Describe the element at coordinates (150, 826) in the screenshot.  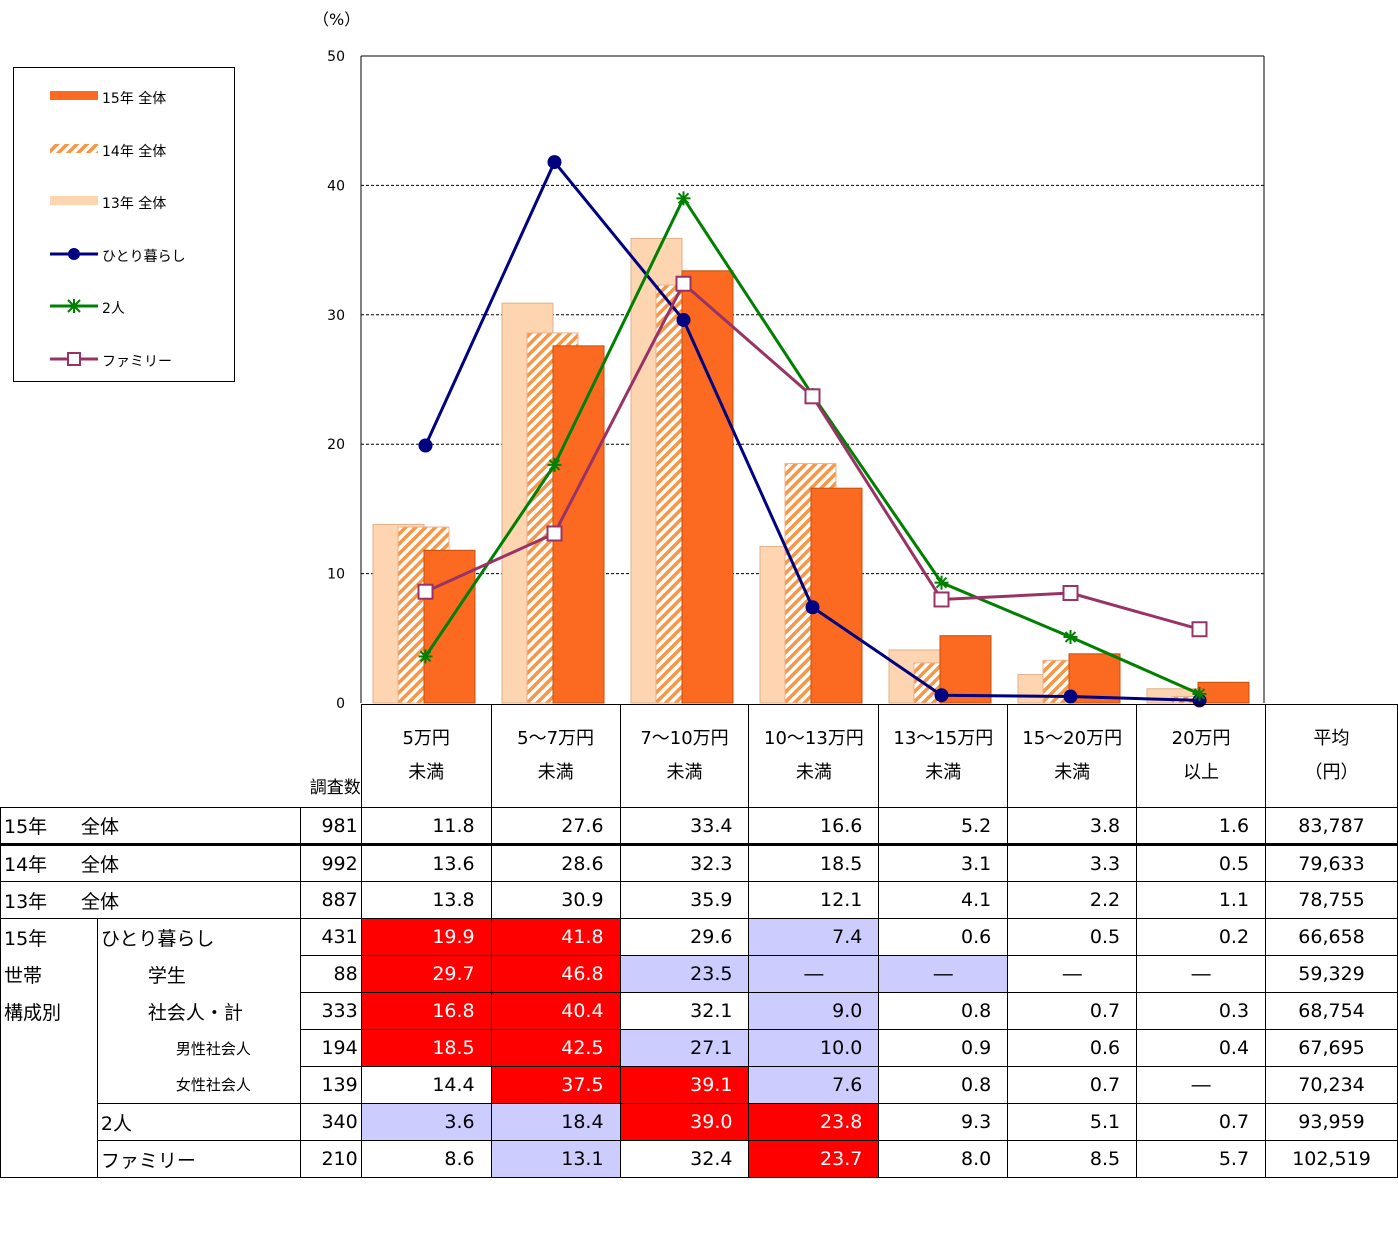
I see `row-label: 15年 全体` at that location.